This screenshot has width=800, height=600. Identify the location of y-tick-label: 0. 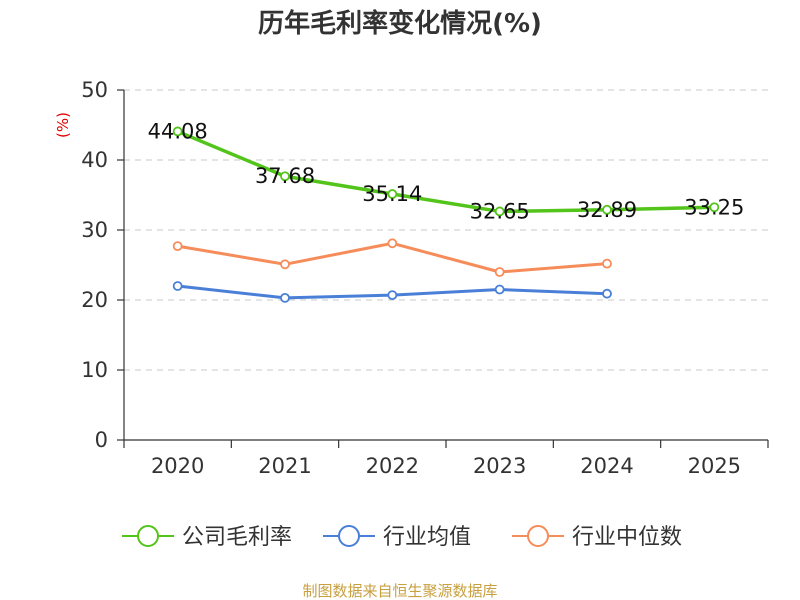
(101, 440).